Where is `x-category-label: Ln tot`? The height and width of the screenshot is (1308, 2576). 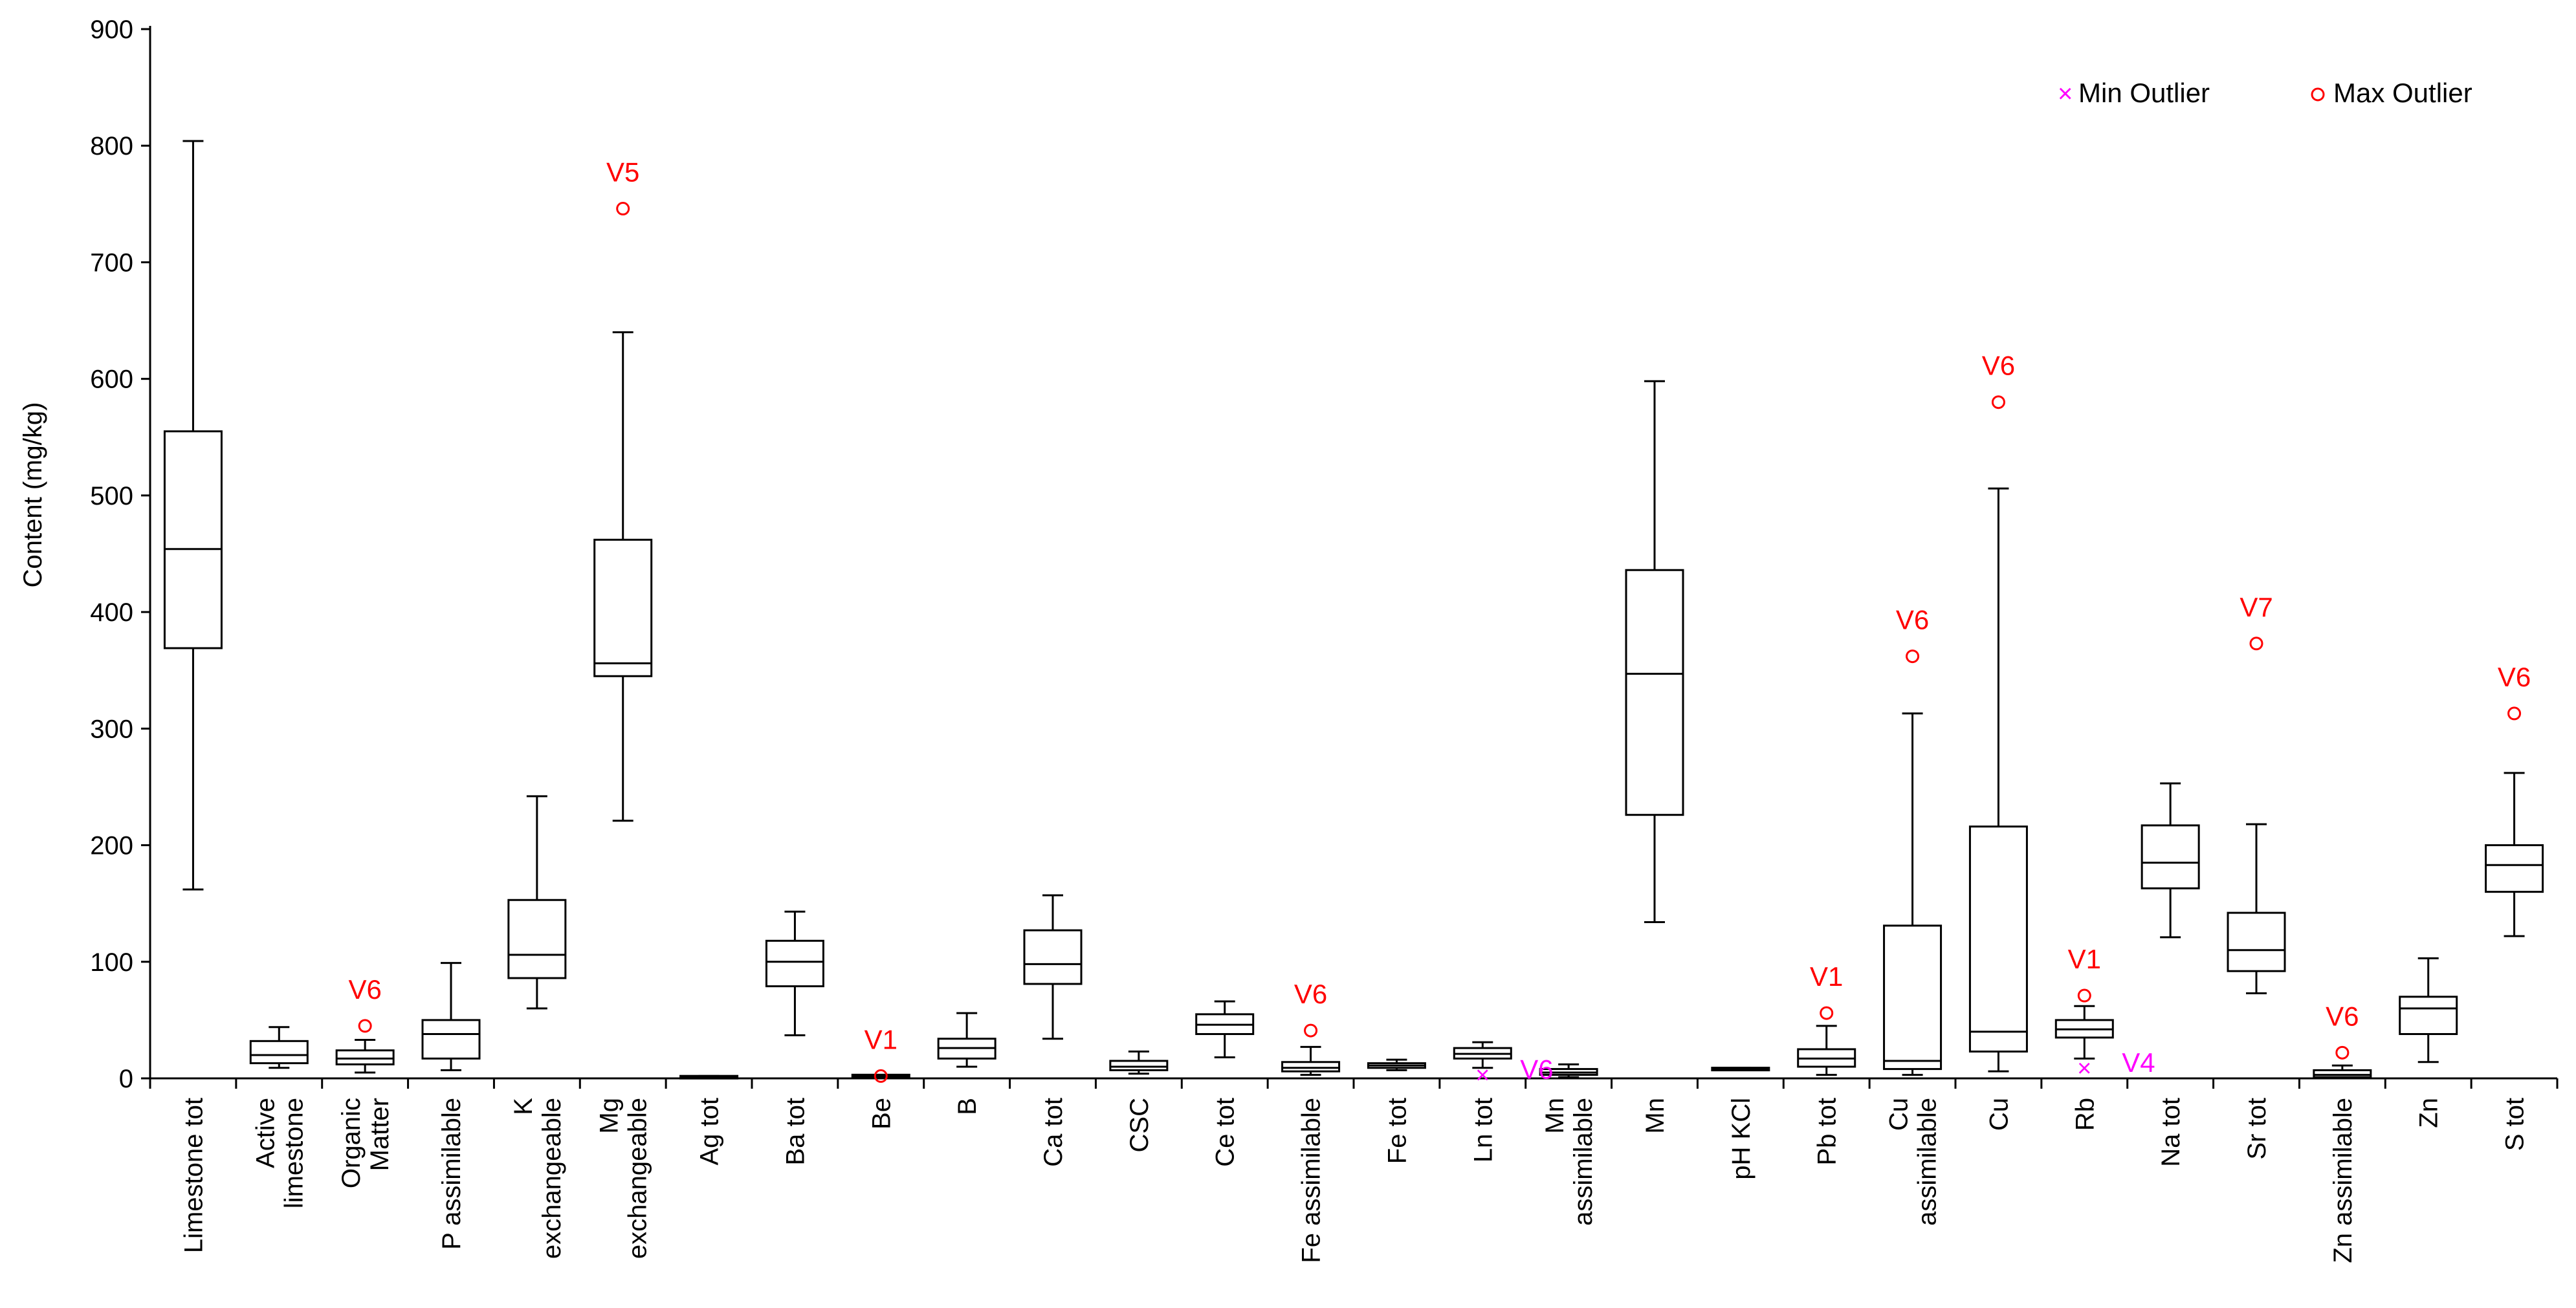
x-category-label: Ln tot is located at coordinates (1483, 1130).